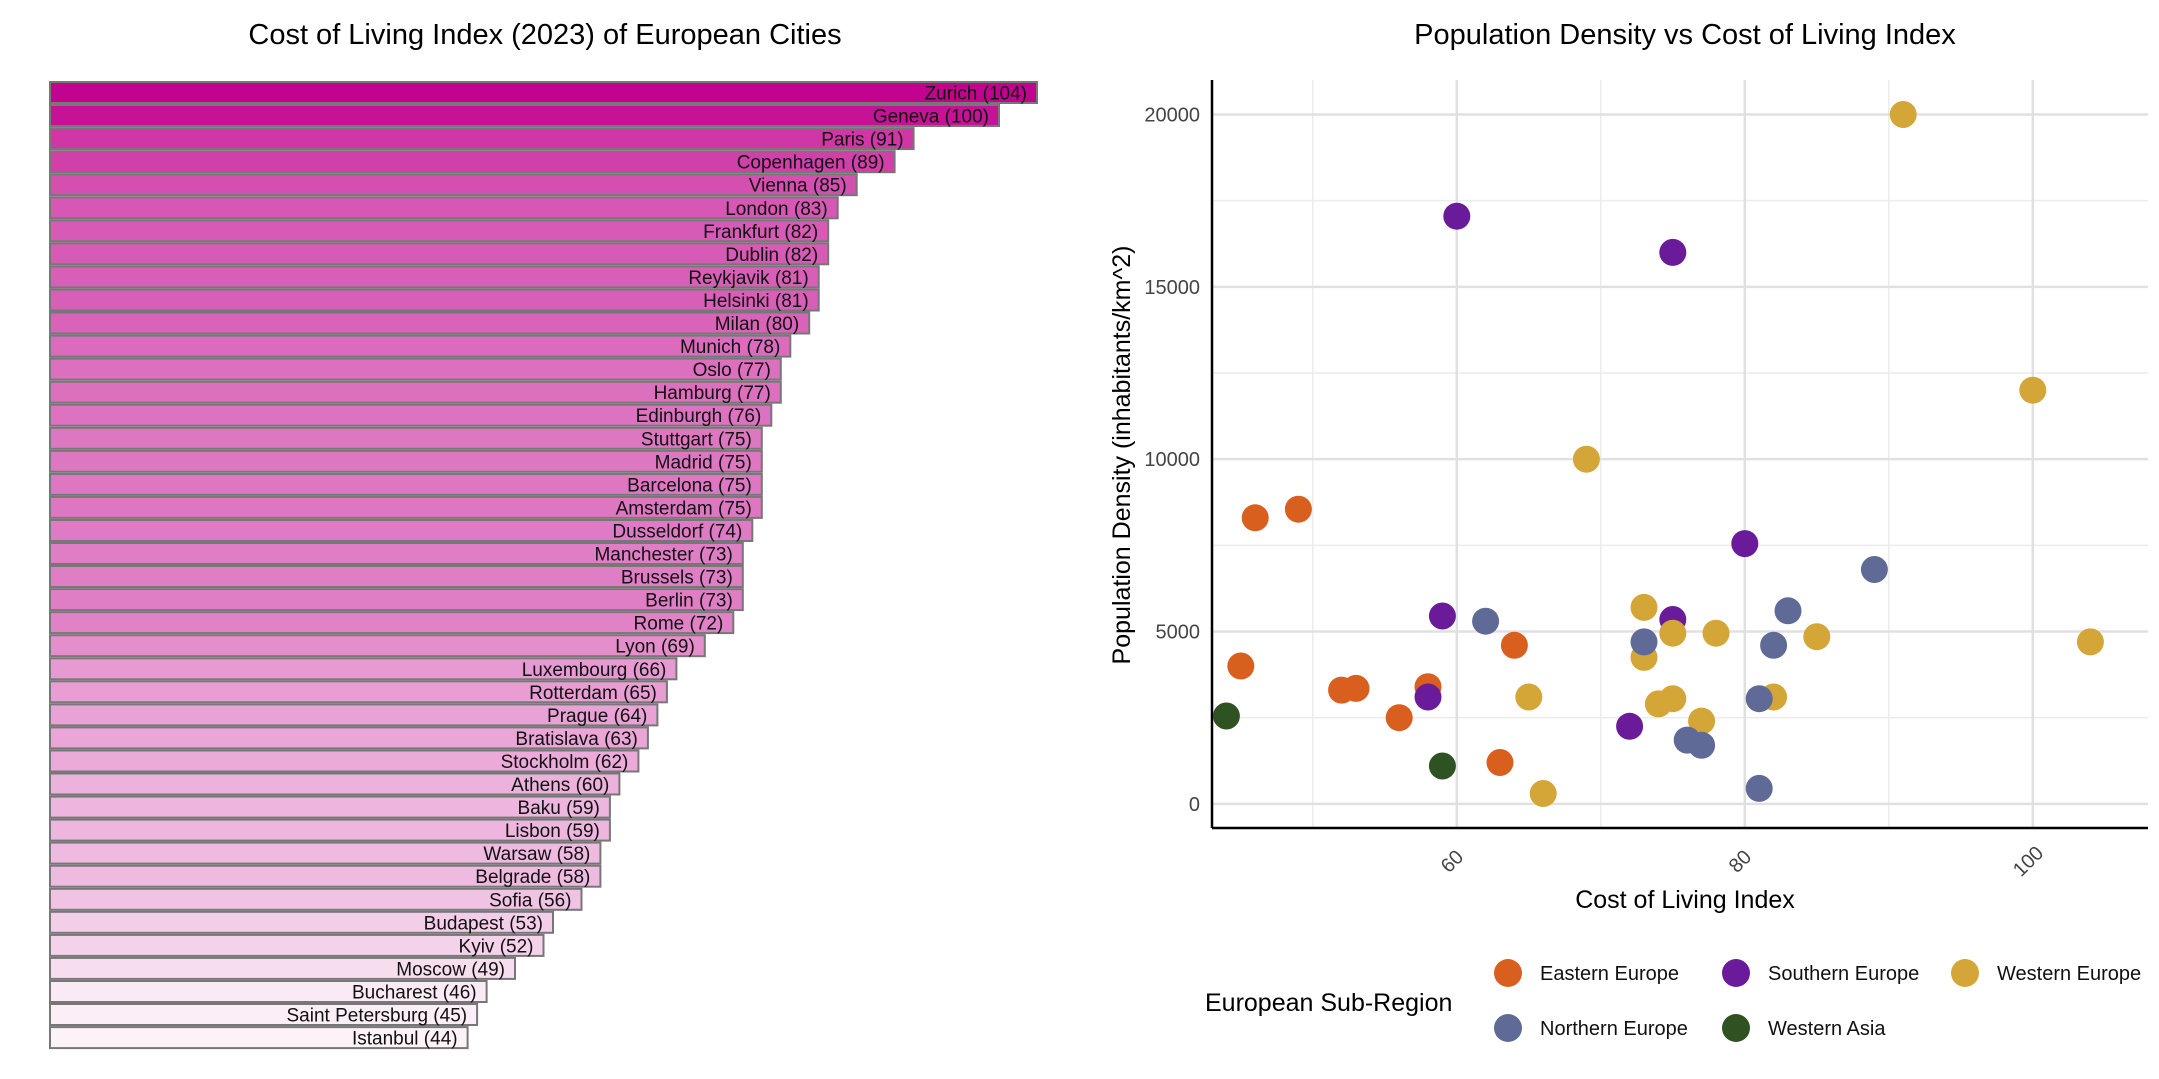 The image size is (2159, 1079). I want to click on bar-stockholm, so click(344, 761).